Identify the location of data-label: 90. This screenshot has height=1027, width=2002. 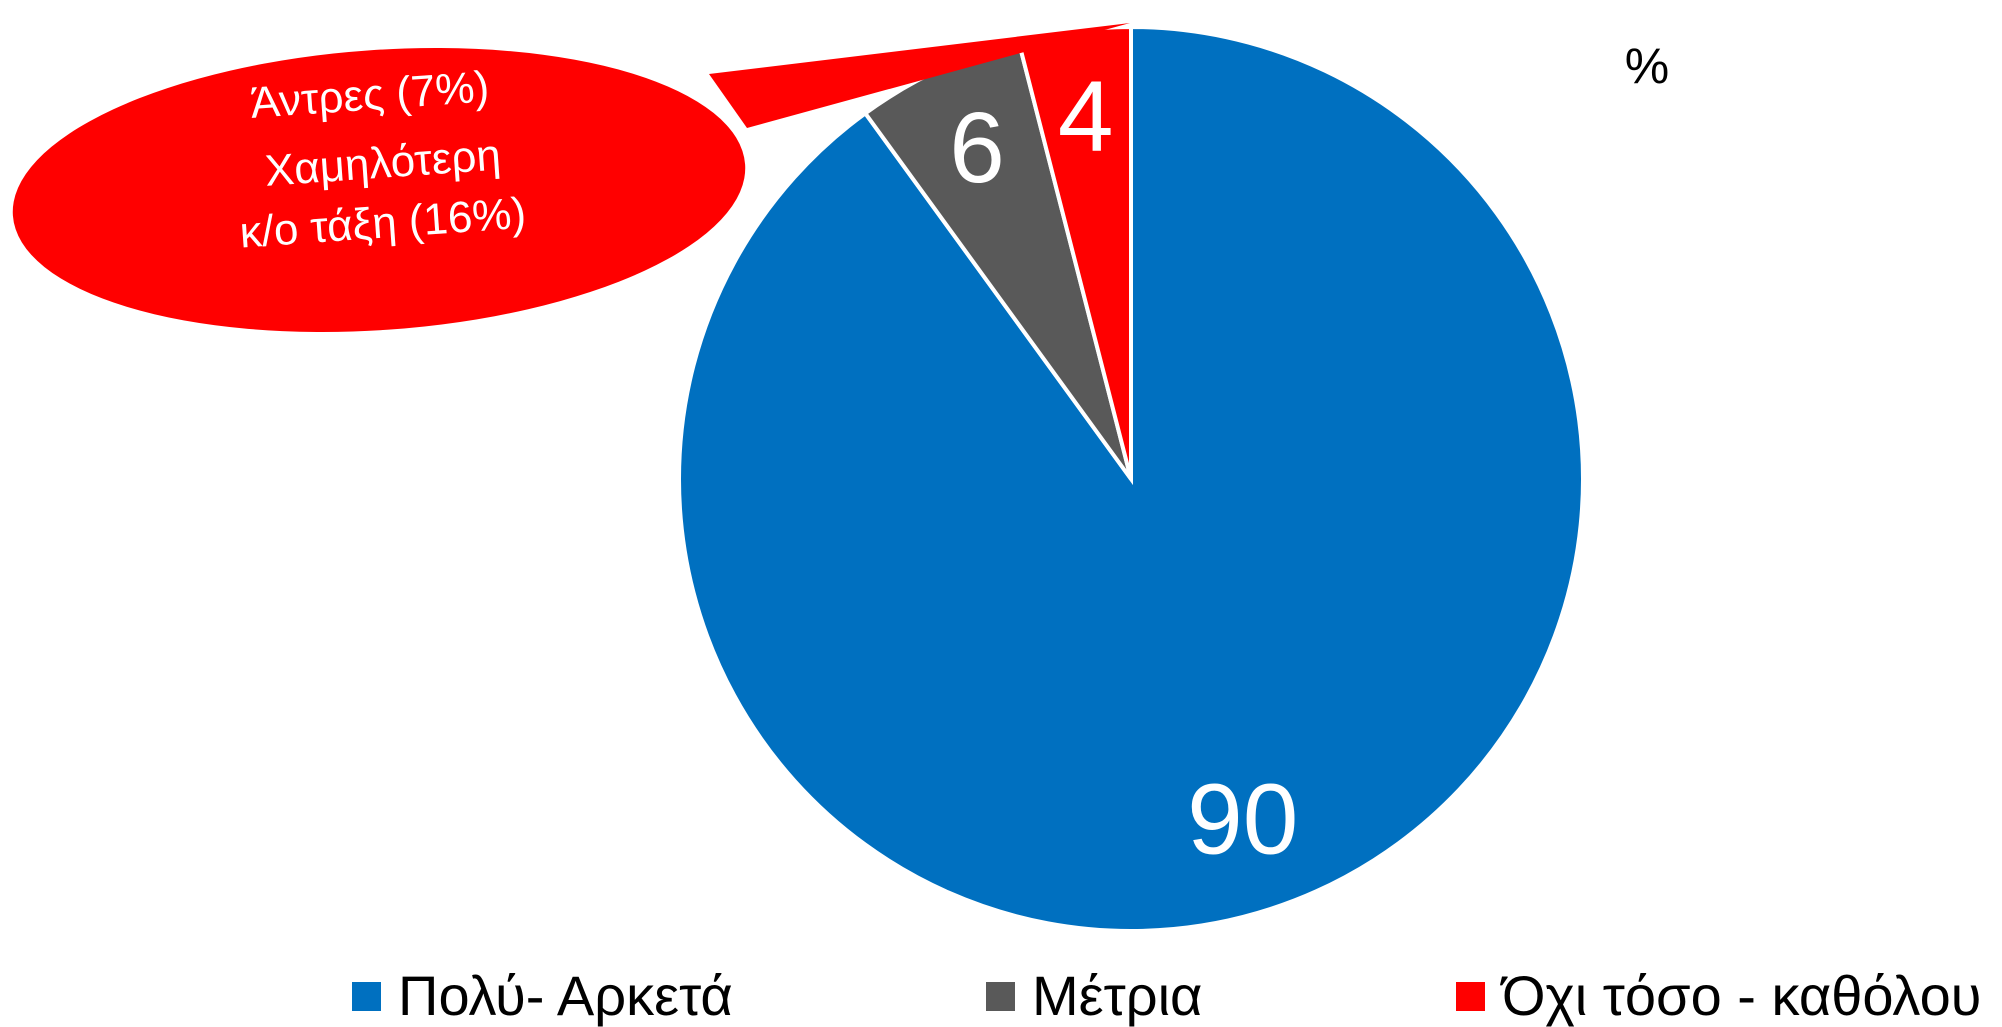
(1242, 819).